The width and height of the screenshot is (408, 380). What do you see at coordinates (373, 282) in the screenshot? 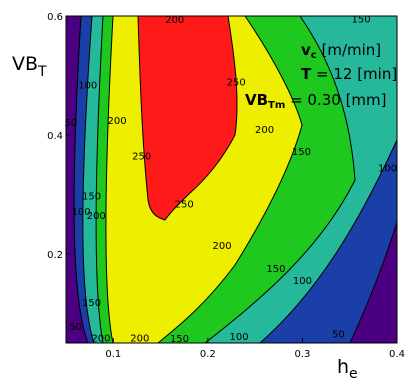
I see `contour-line-50-right` at bounding box center [373, 282].